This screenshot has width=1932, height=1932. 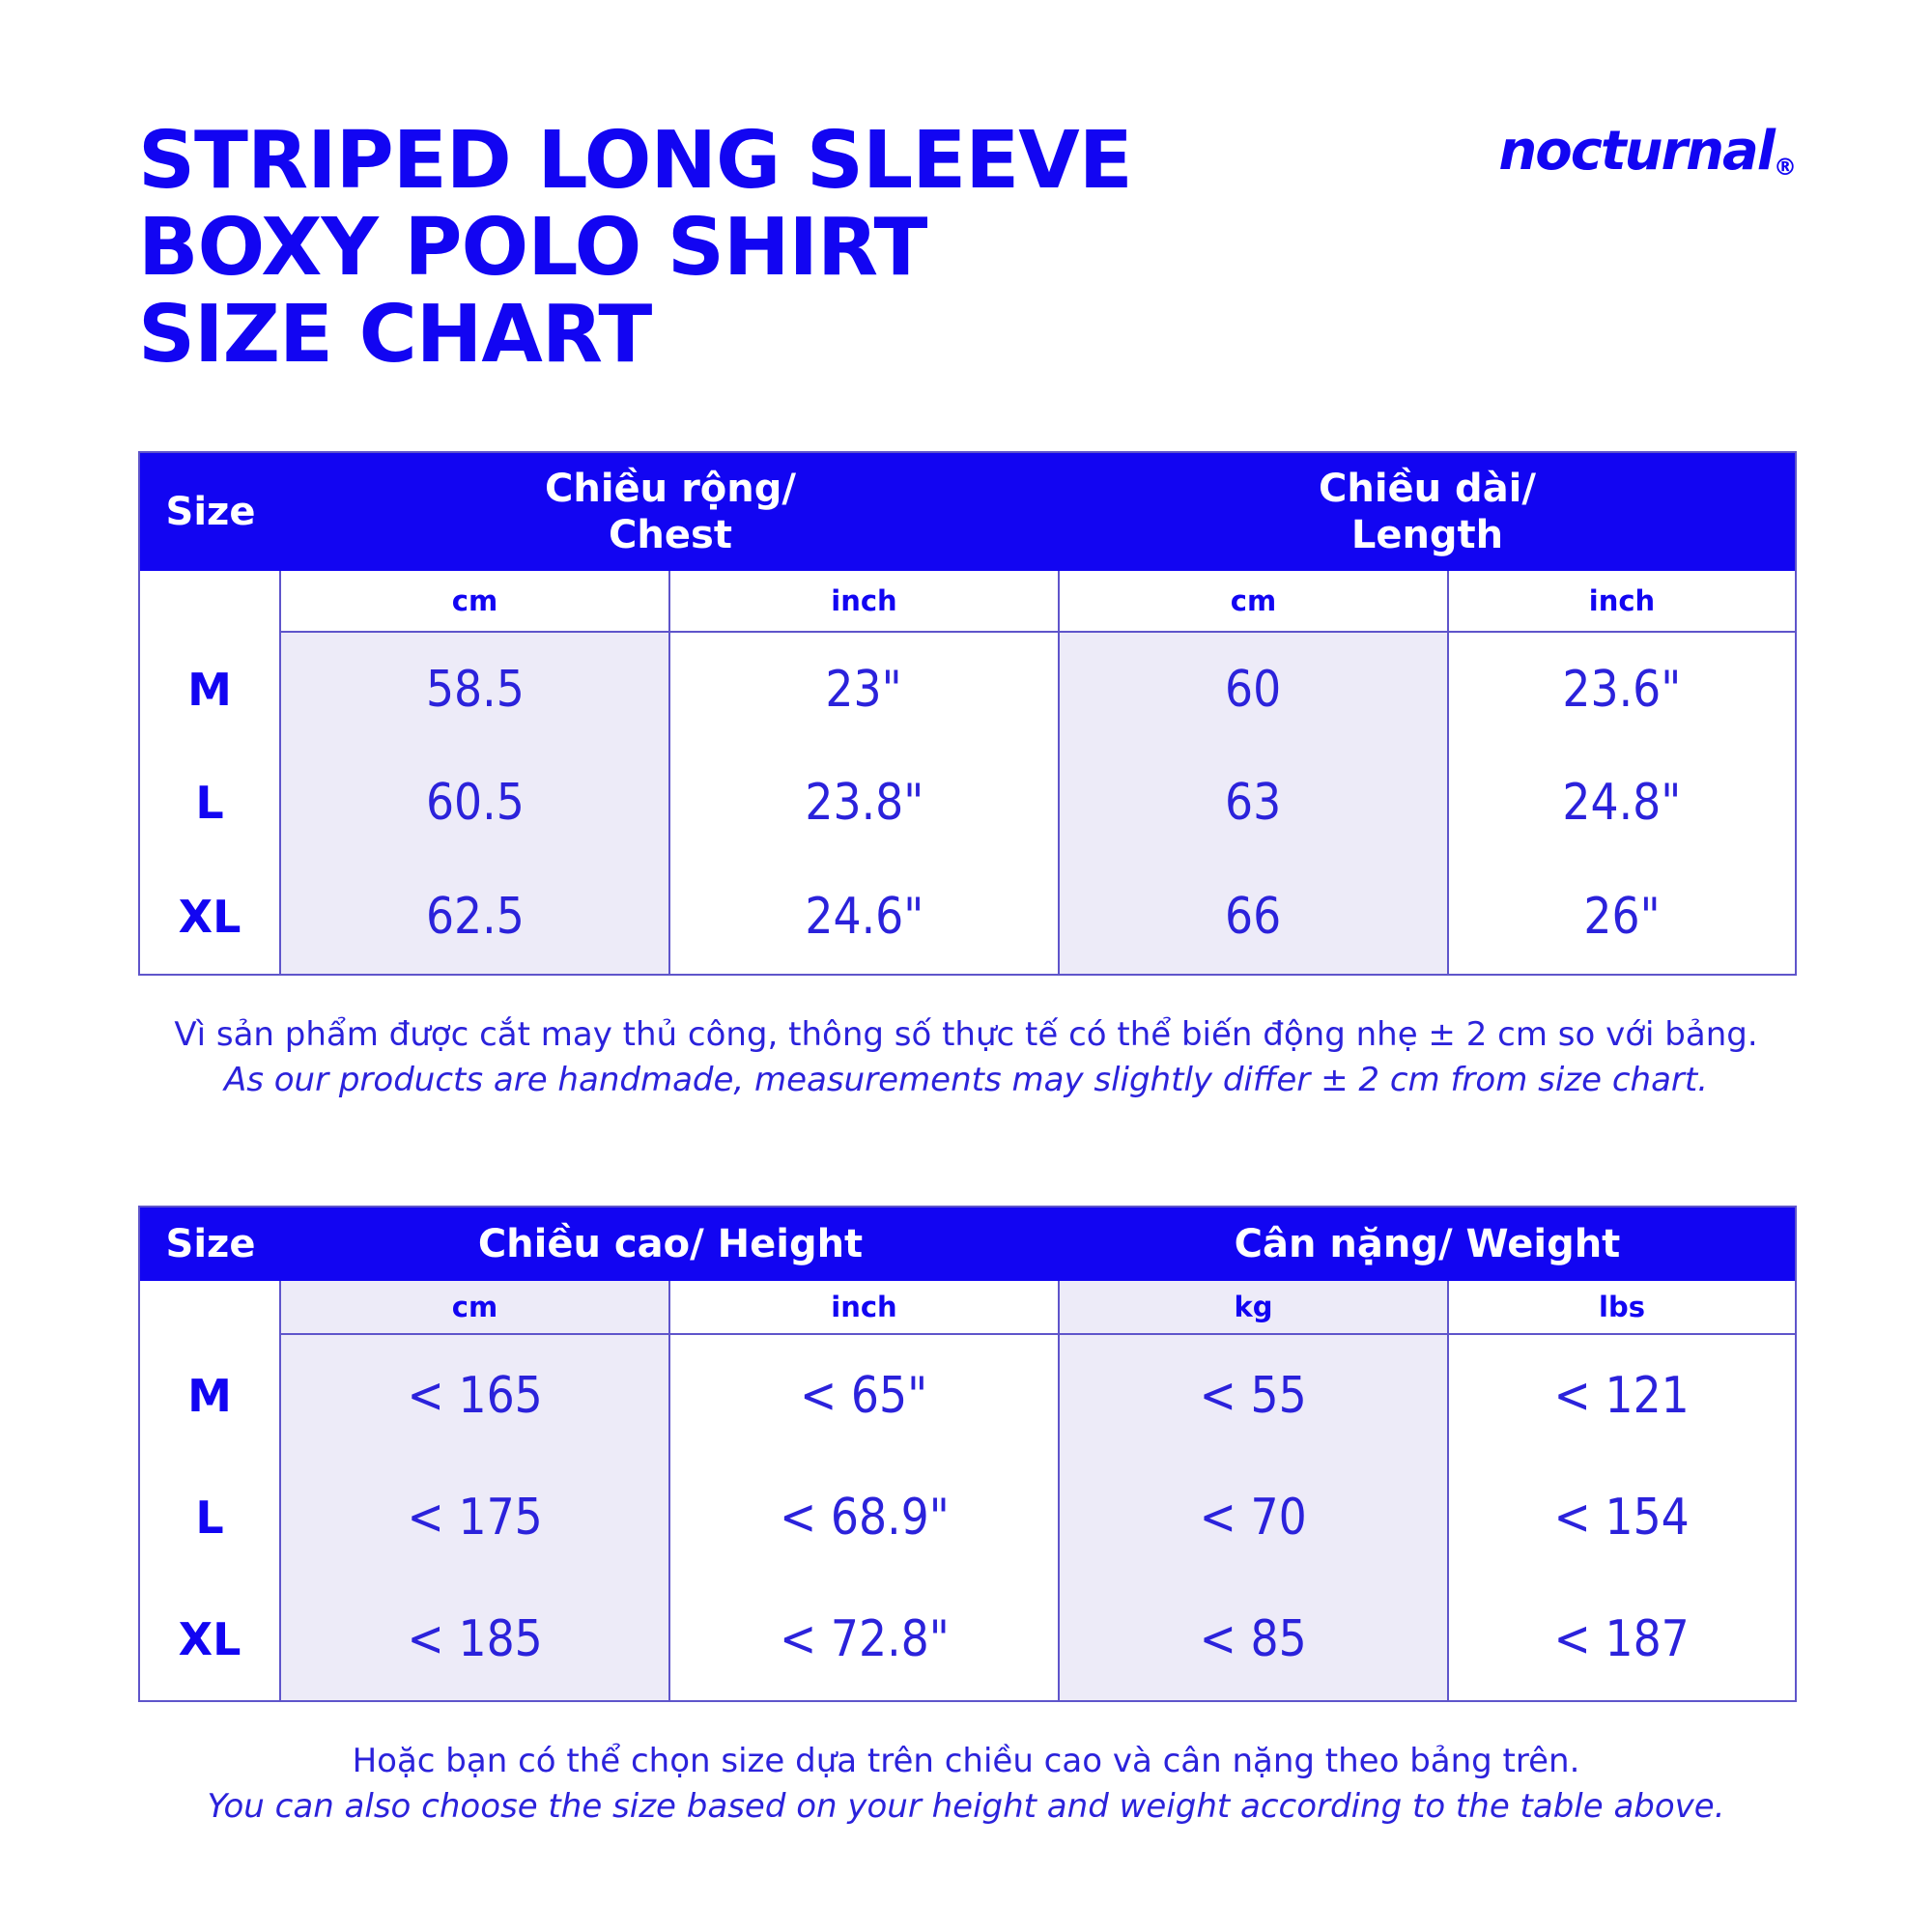 I want to click on cell-value: < 70, so click(x=1253, y=1518).